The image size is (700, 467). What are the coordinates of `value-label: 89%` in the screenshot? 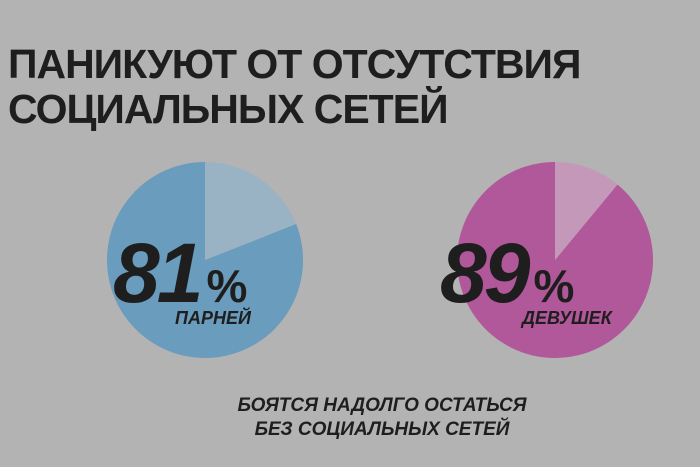 It's located at (506, 273).